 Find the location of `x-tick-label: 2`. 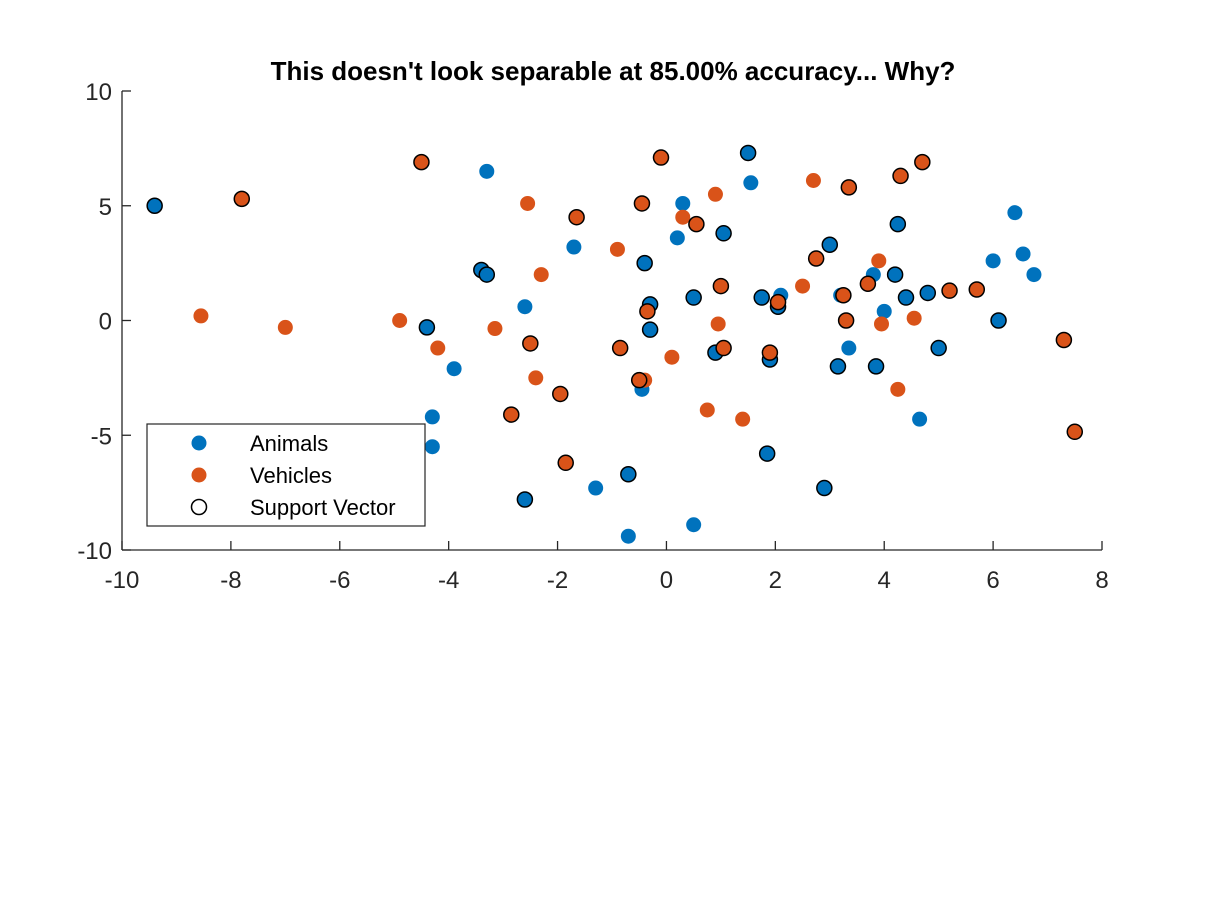

x-tick-label: 2 is located at coordinates (775, 580).